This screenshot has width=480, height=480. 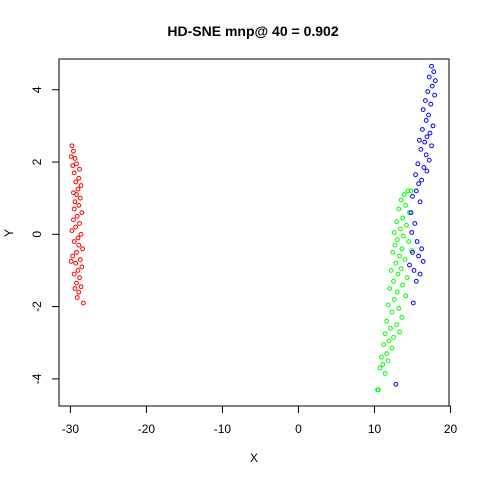 I want to click on y-tick-label: 2, so click(x=37, y=161).